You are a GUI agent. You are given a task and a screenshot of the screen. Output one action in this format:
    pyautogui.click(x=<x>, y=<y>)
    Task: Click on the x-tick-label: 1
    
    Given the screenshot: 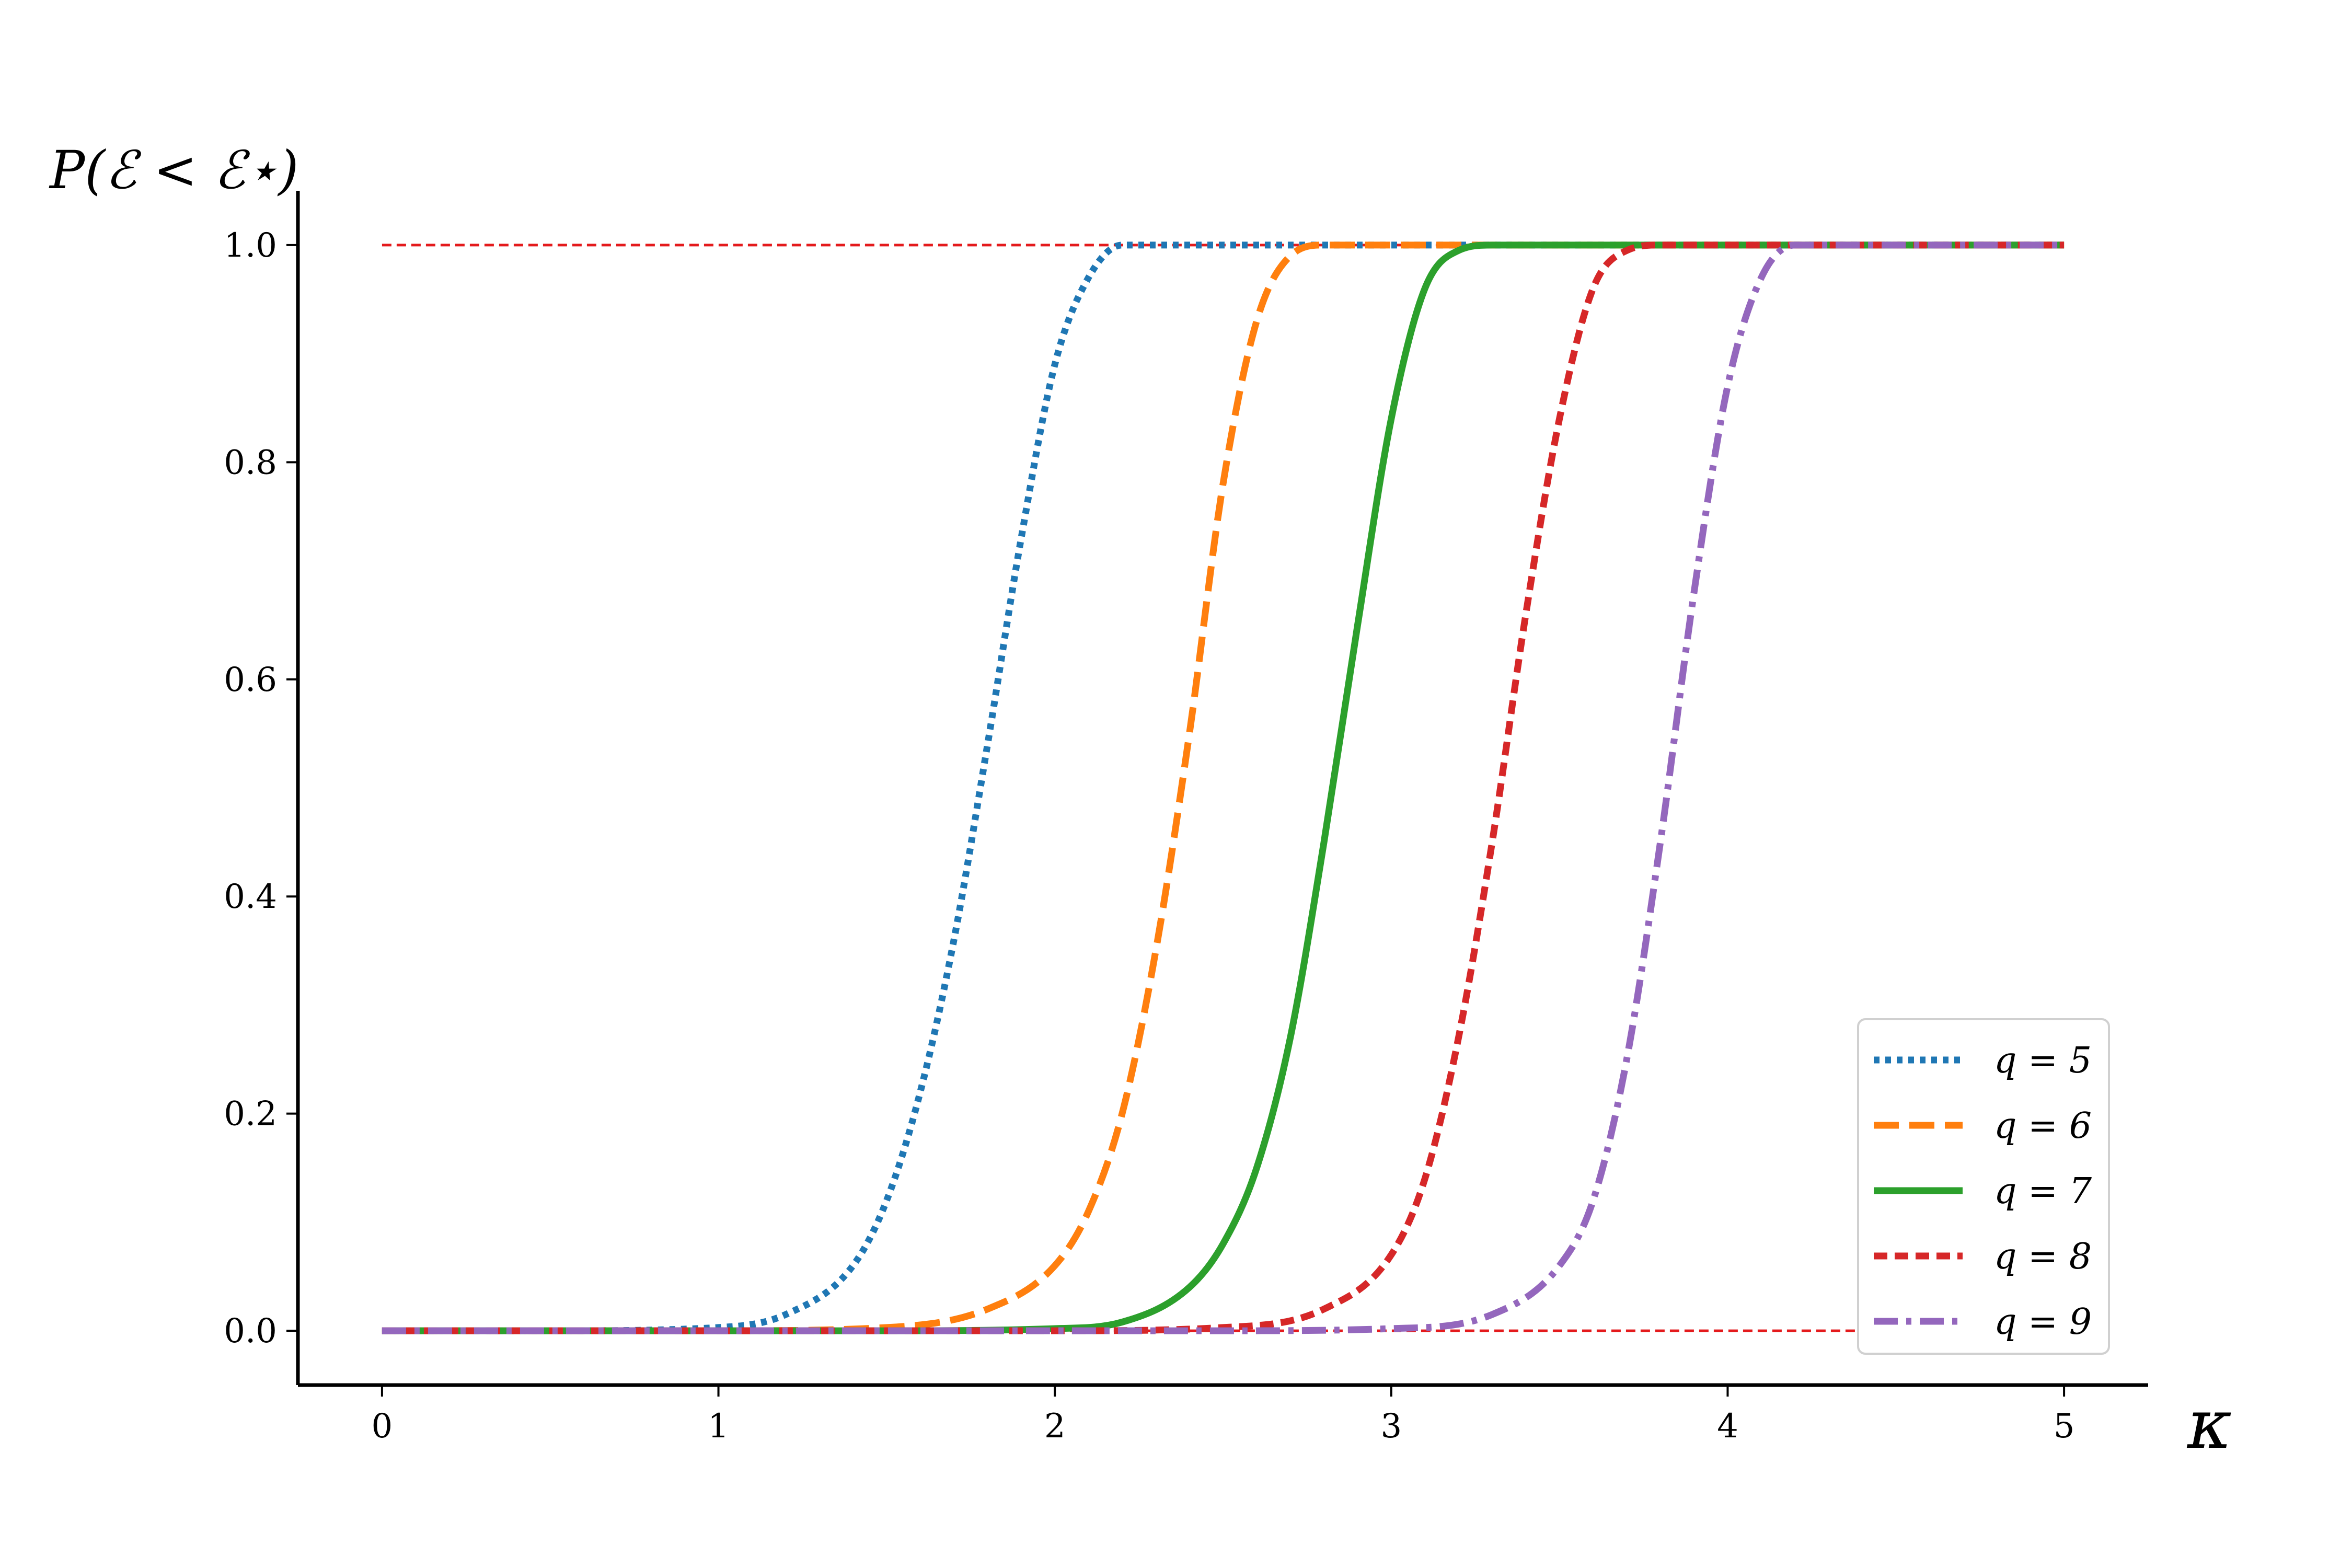 What is the action you would take?
    pyautogui.click(x=718, y=1426)
    